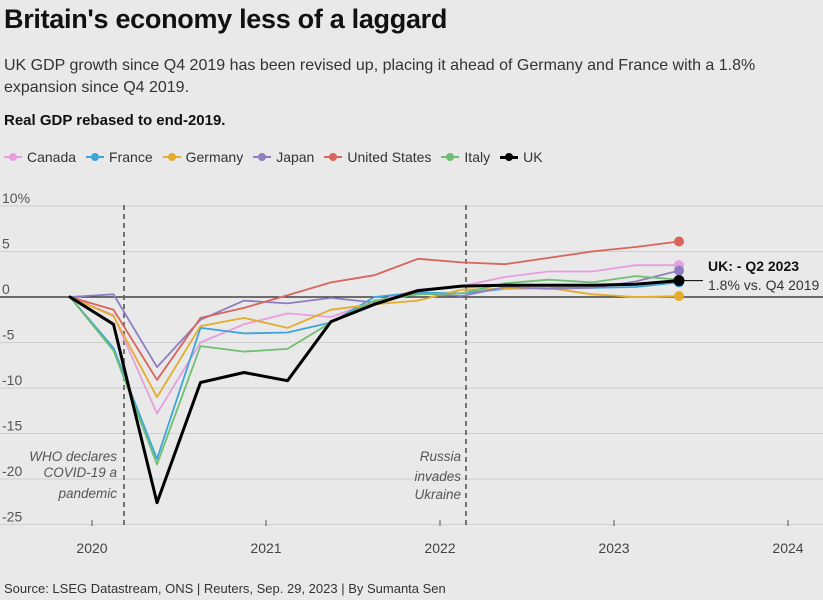  I want to click on legend-swatch-uk, so click(509, 157).